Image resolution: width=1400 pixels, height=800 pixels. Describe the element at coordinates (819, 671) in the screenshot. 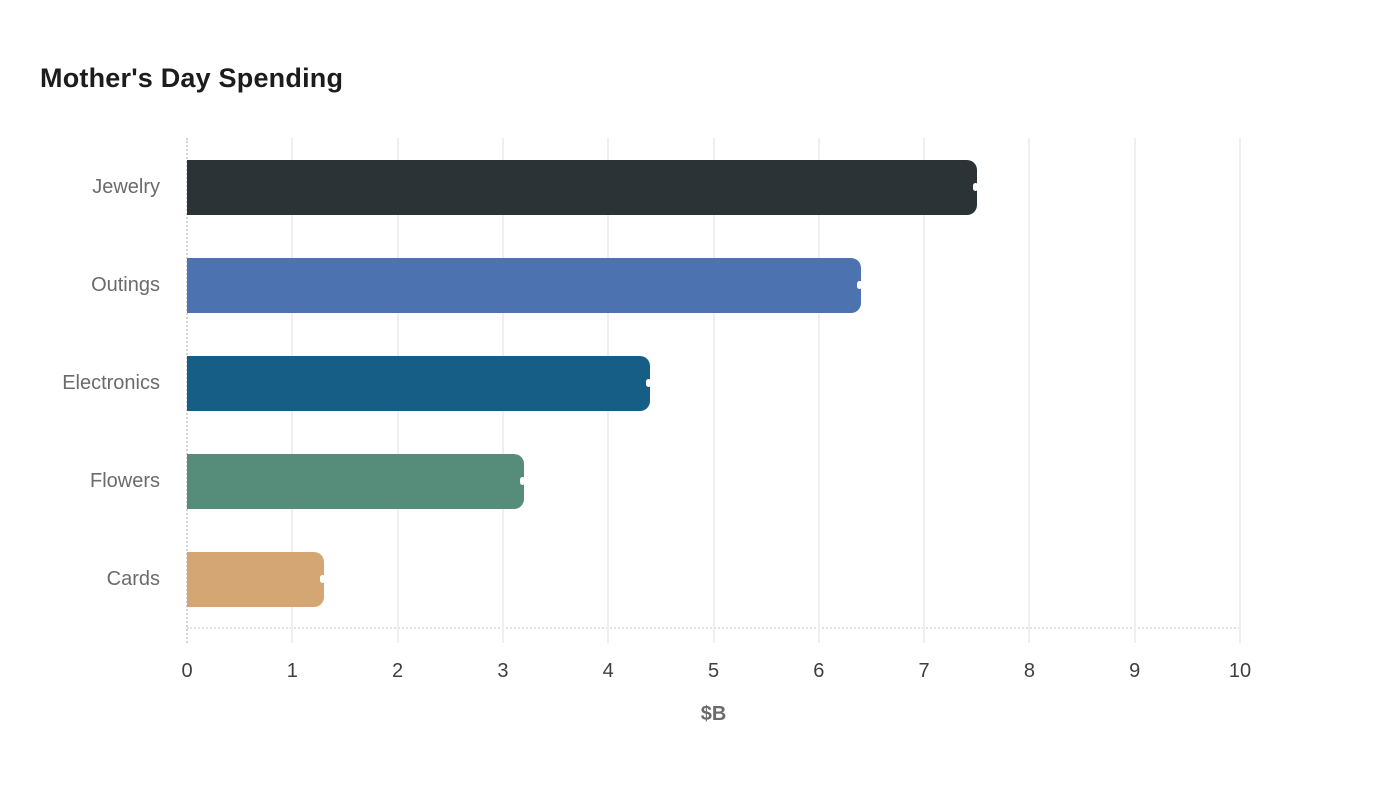

I see `x-tick-label: 6` at that location.